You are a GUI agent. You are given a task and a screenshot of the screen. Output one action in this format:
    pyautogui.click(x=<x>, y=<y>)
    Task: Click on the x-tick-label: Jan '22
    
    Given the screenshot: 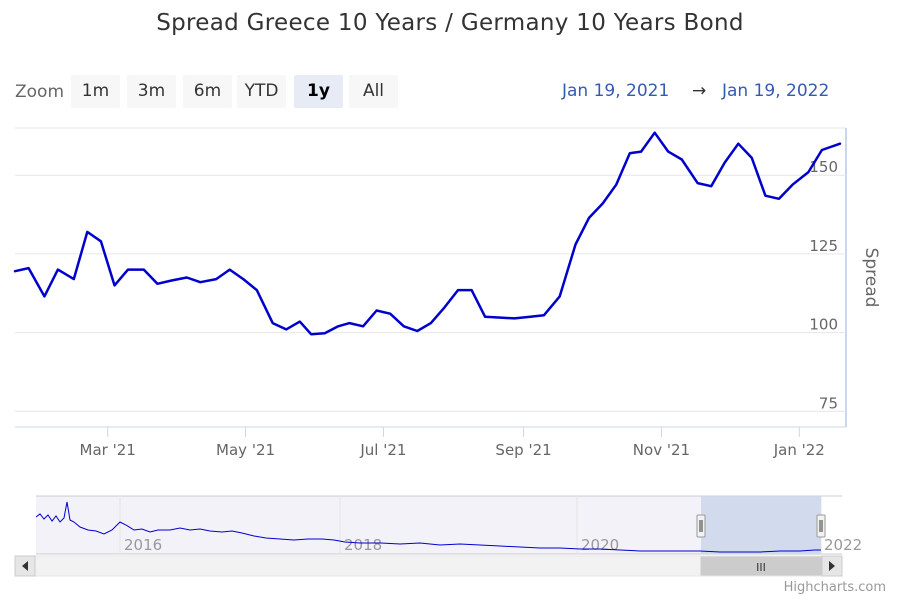 What is the action you would take?
    pyautogui.click(x=799, y=450)
    